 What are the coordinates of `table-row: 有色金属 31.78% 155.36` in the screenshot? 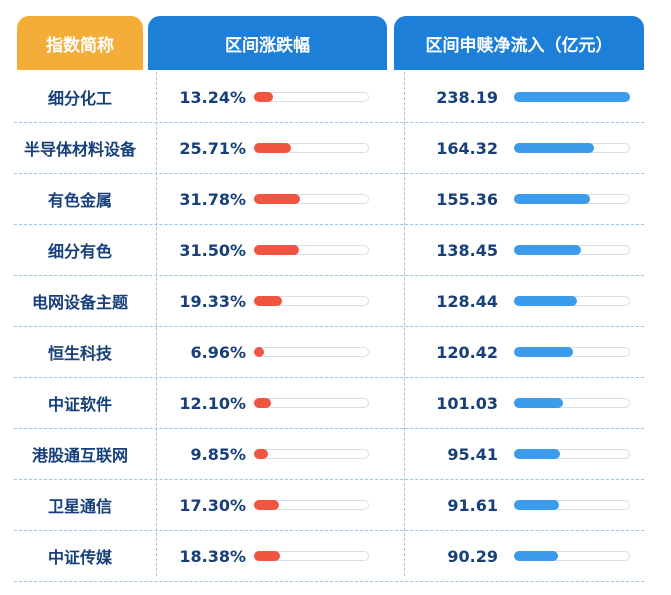 It's located at (329, 199).